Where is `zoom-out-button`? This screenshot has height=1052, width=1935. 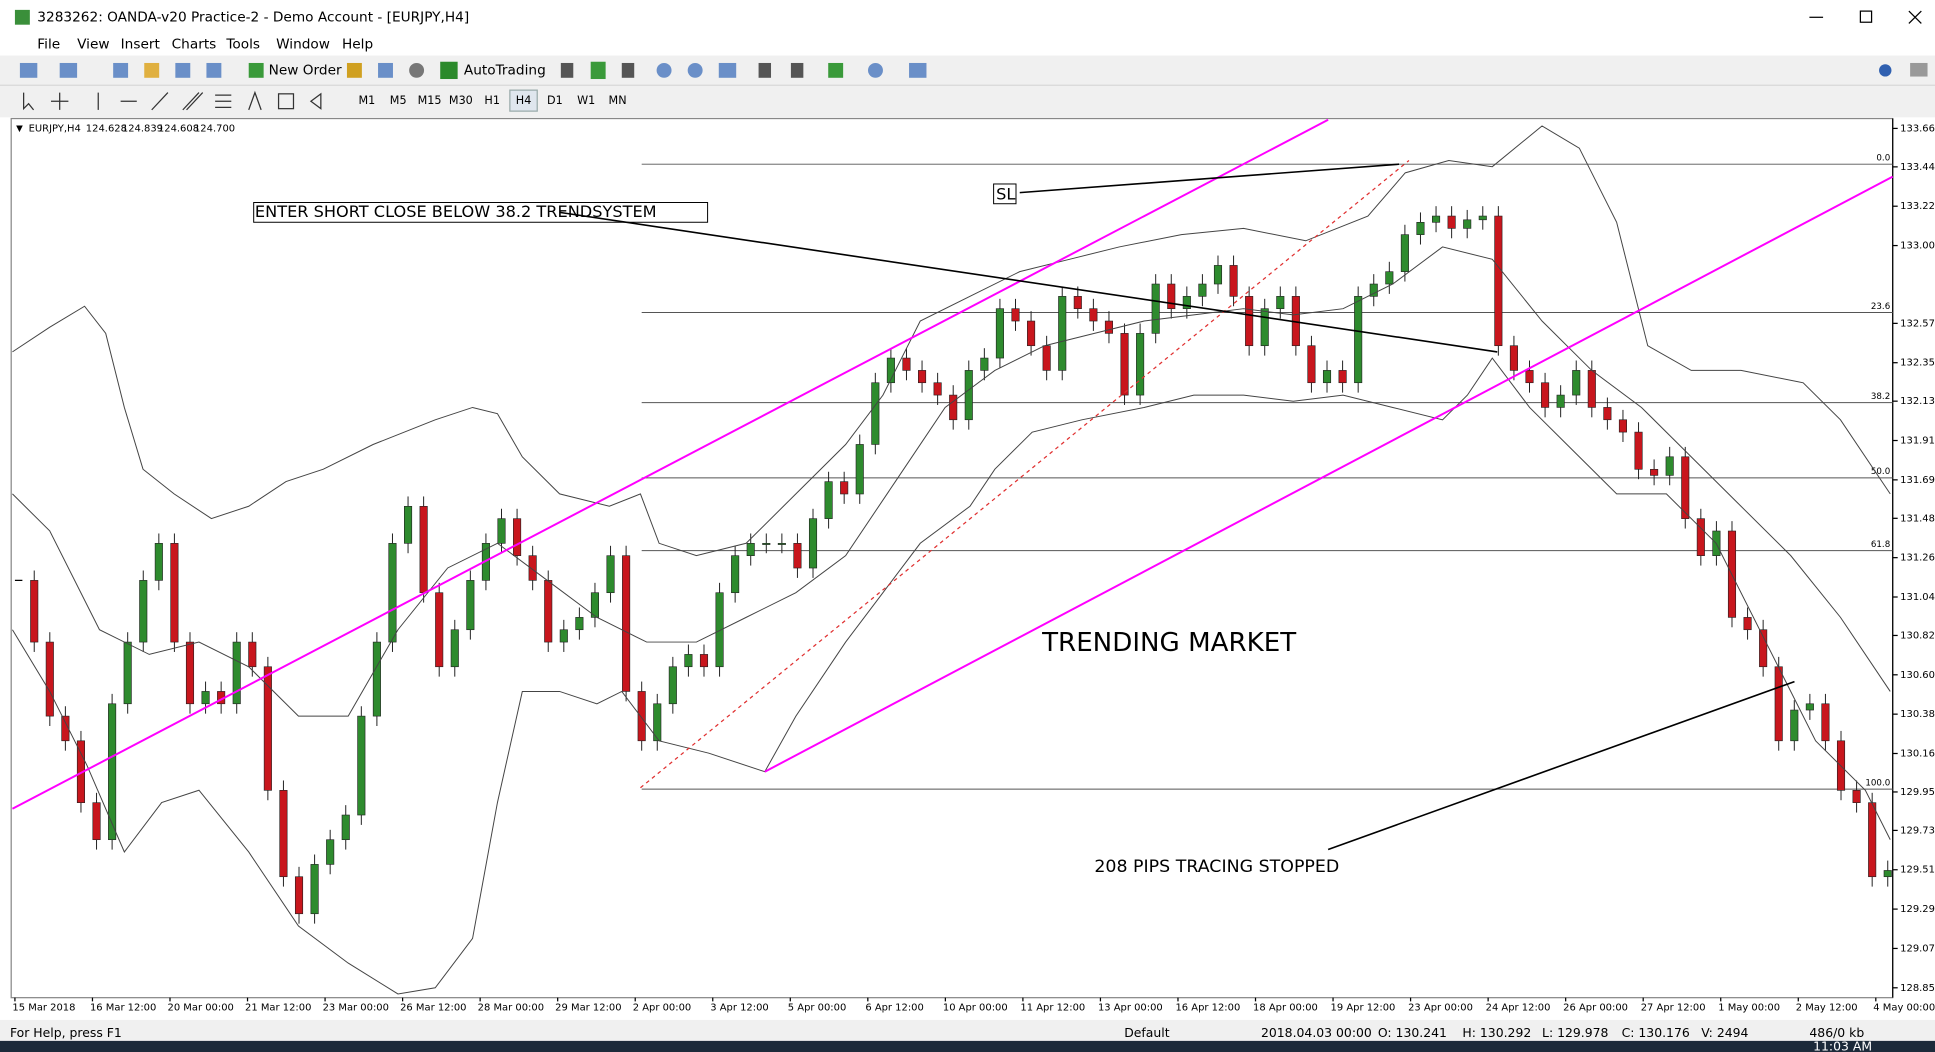
zoom-out-button is located at coordinates (695, 70).